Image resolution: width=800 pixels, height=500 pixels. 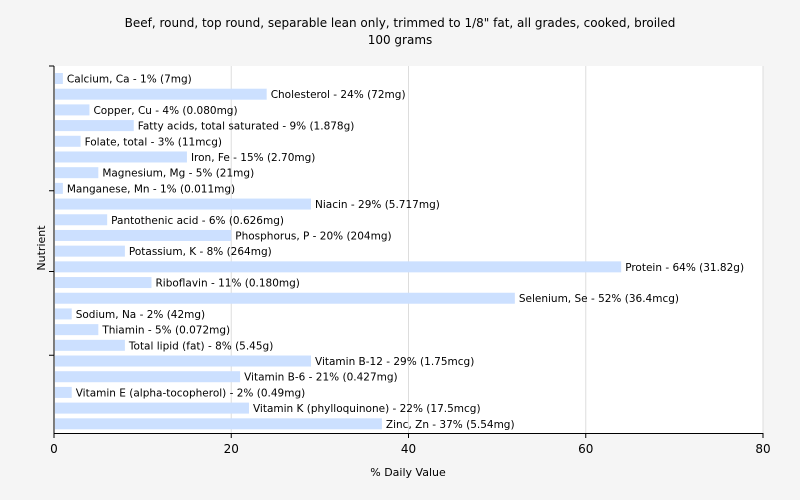 I want to click on bar-label: Folate, total - 3% (11mcg), so click(x=153, y=142).